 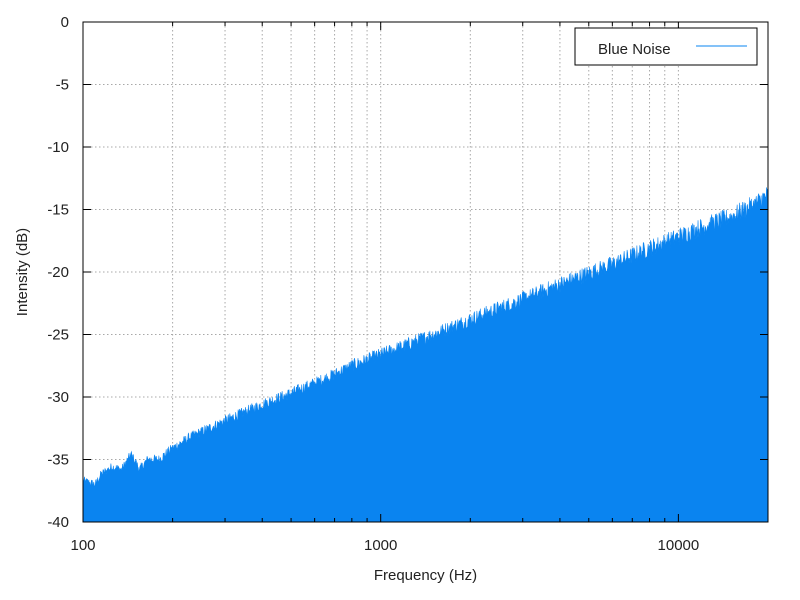 What do you see at coordinates (58, 147) in the screenshot?
I see `y-tick-label: -10` at bounding box center [58, 147].